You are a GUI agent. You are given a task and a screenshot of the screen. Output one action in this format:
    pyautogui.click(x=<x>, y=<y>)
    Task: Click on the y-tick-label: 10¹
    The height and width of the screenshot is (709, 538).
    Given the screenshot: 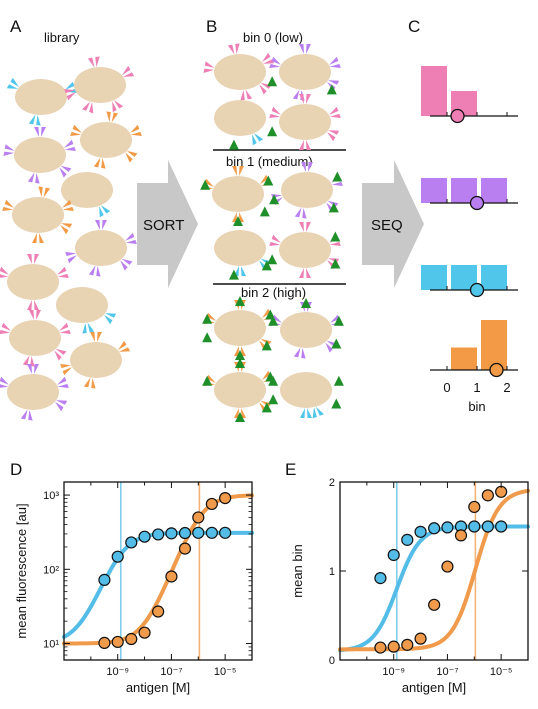 What is the action you would take?
    pyautogui.click(x=51, y=645)
    